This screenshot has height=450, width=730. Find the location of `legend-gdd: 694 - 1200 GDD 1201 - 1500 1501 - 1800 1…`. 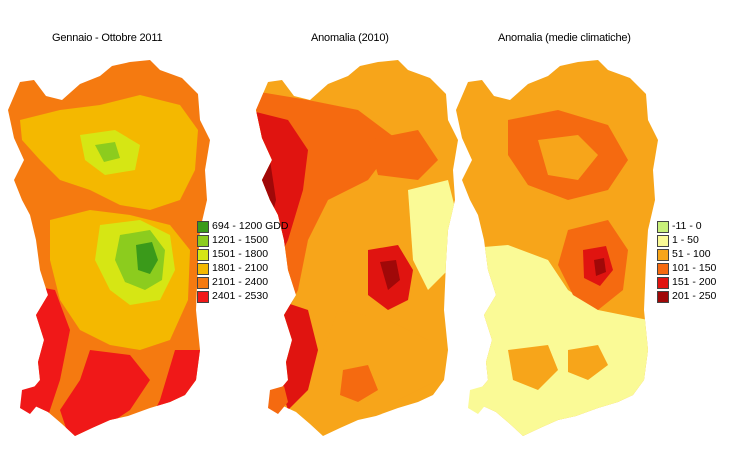

legend-gdd: 694 - 1200 GDD 1201 - 1500 1501 - 1800 1… is located at coordinates (242, 262).